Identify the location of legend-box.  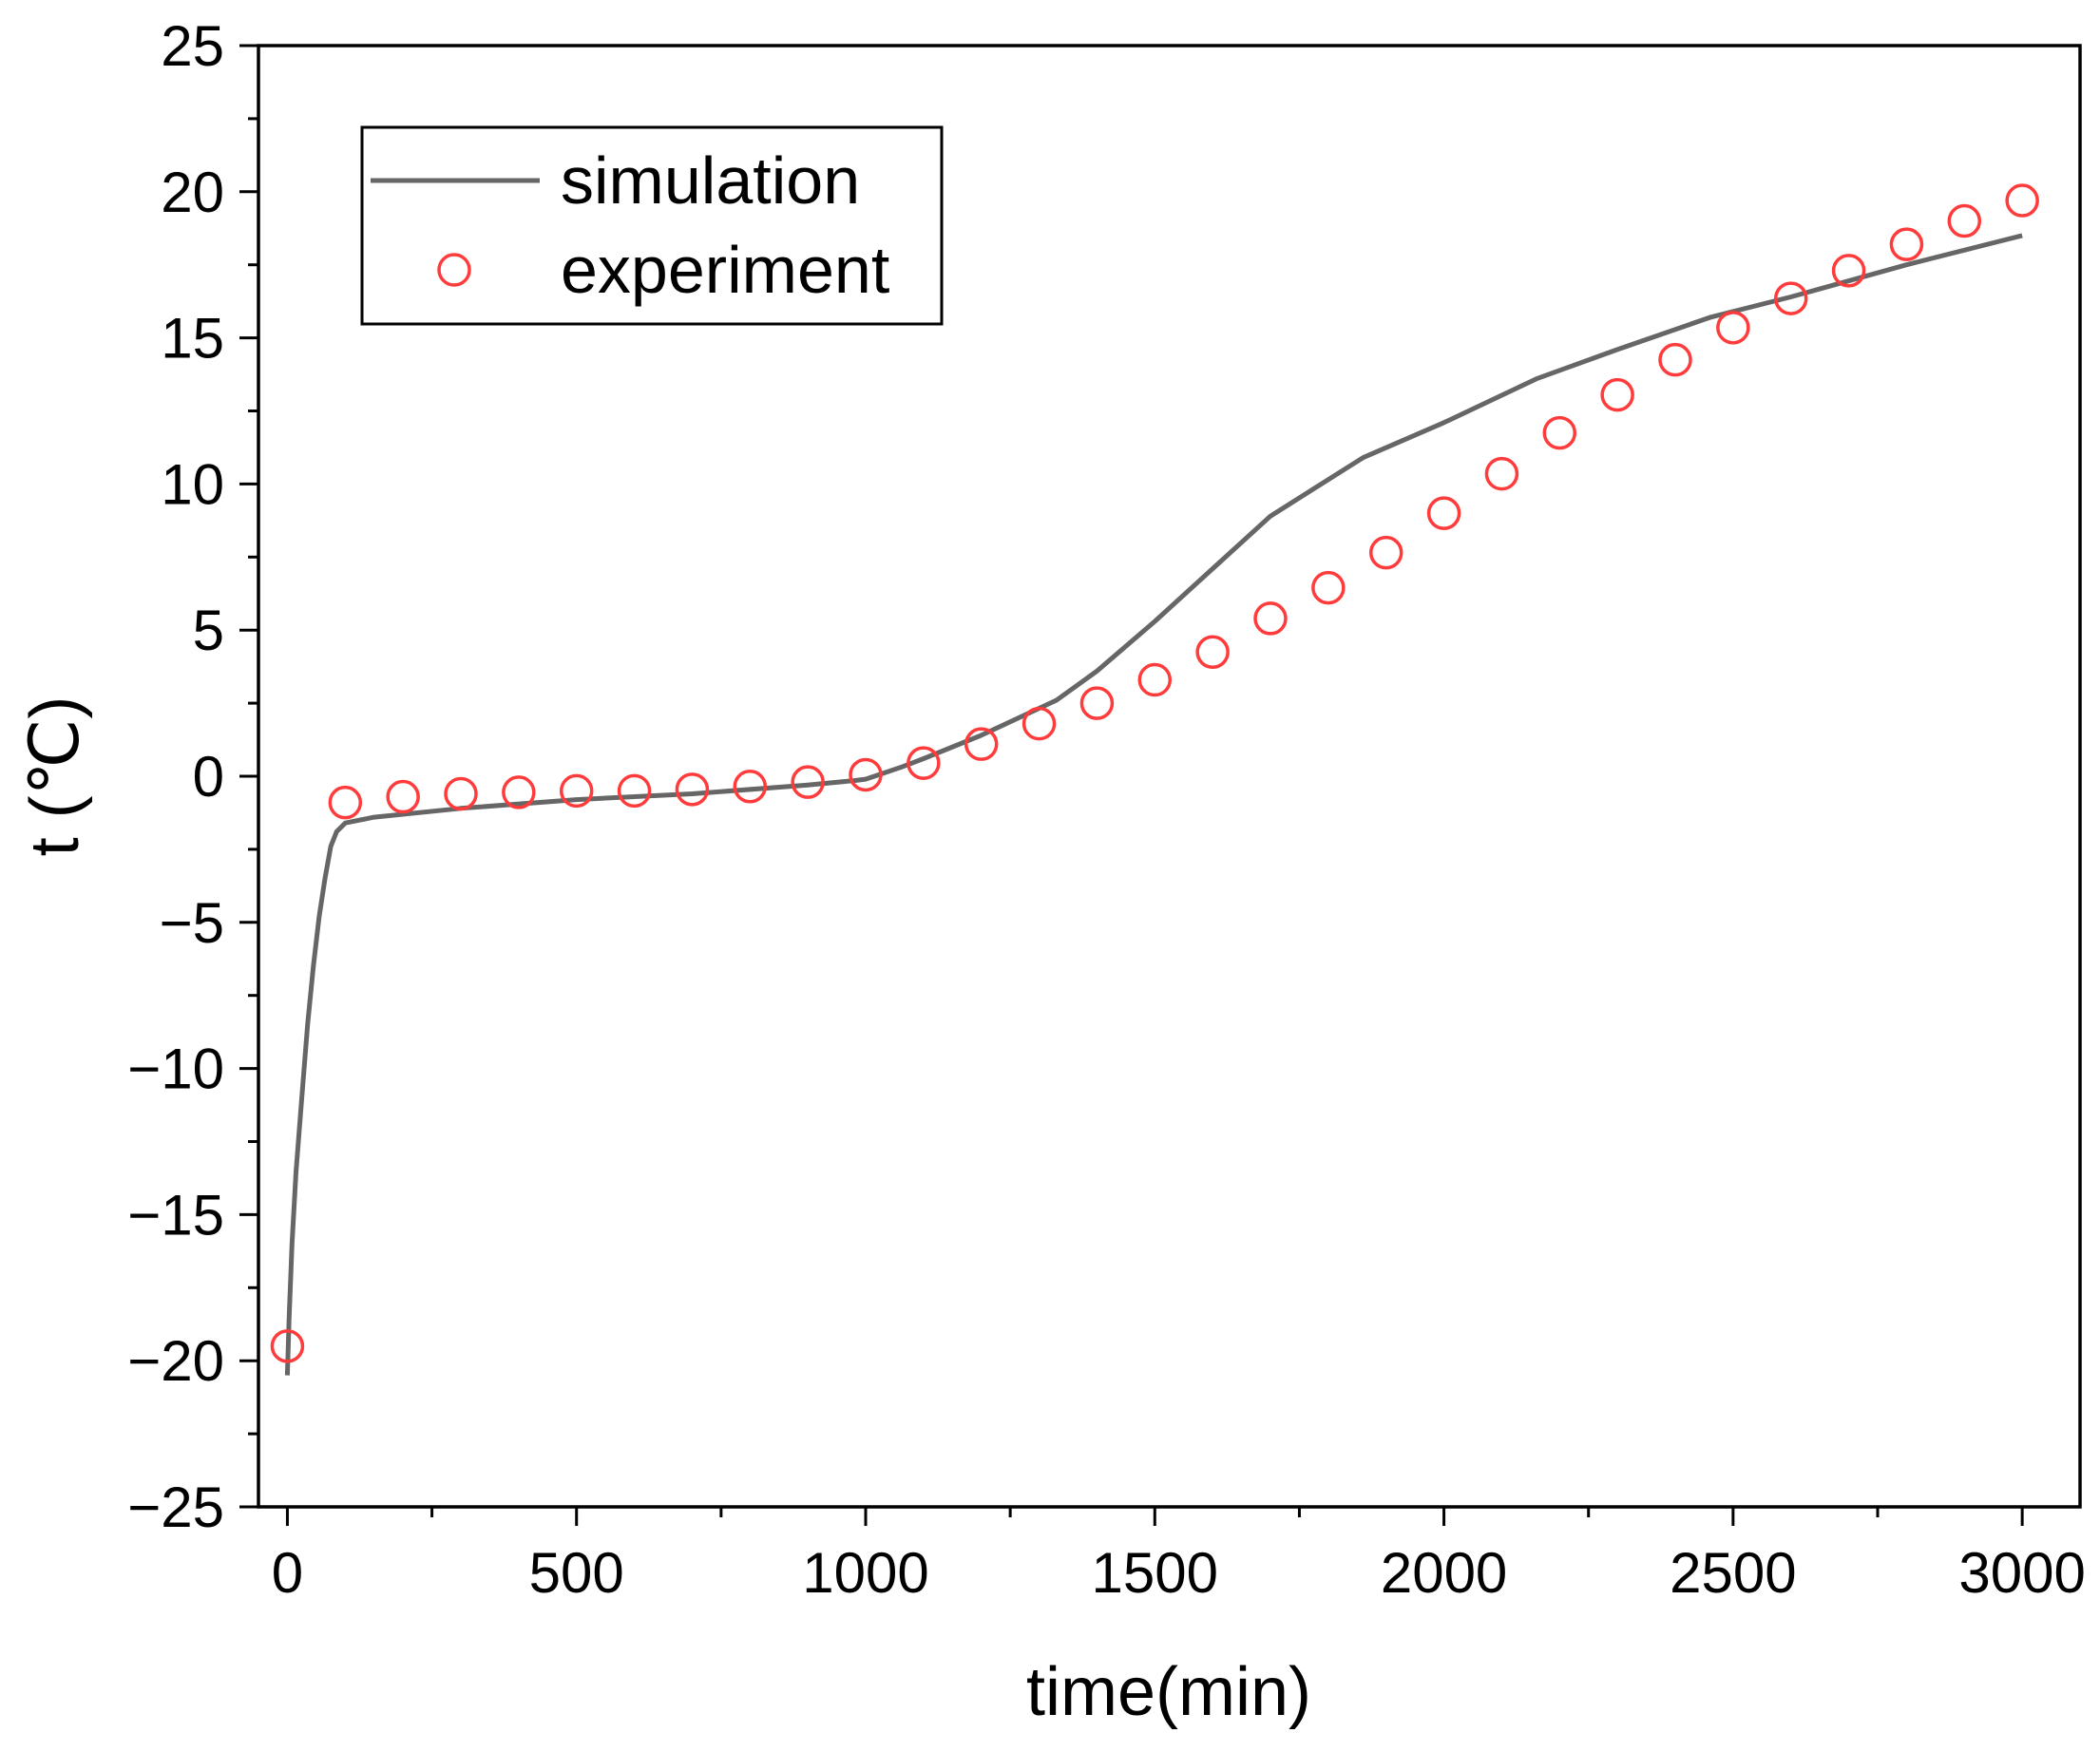
(652, 225).